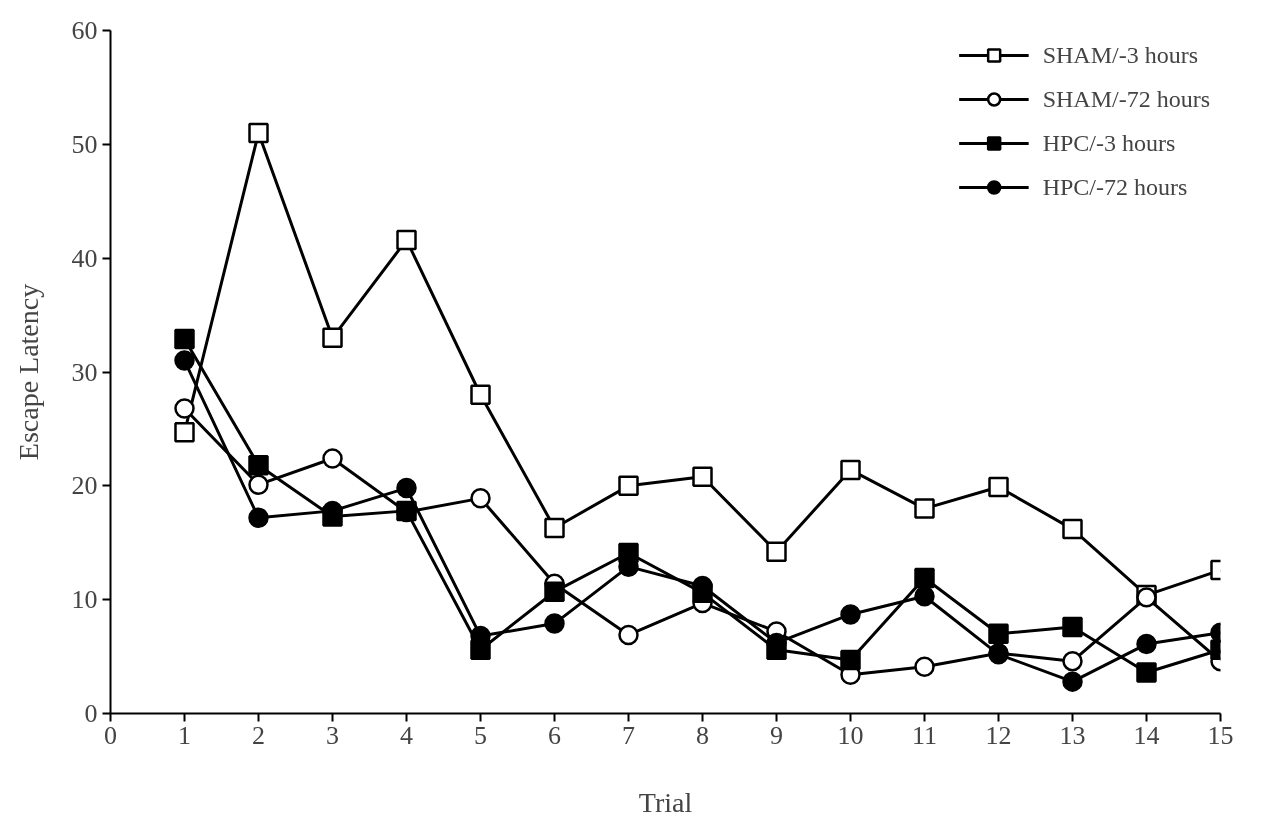  I want to click on legend-label: SHAM/-3 hours, so click(1120, 55).